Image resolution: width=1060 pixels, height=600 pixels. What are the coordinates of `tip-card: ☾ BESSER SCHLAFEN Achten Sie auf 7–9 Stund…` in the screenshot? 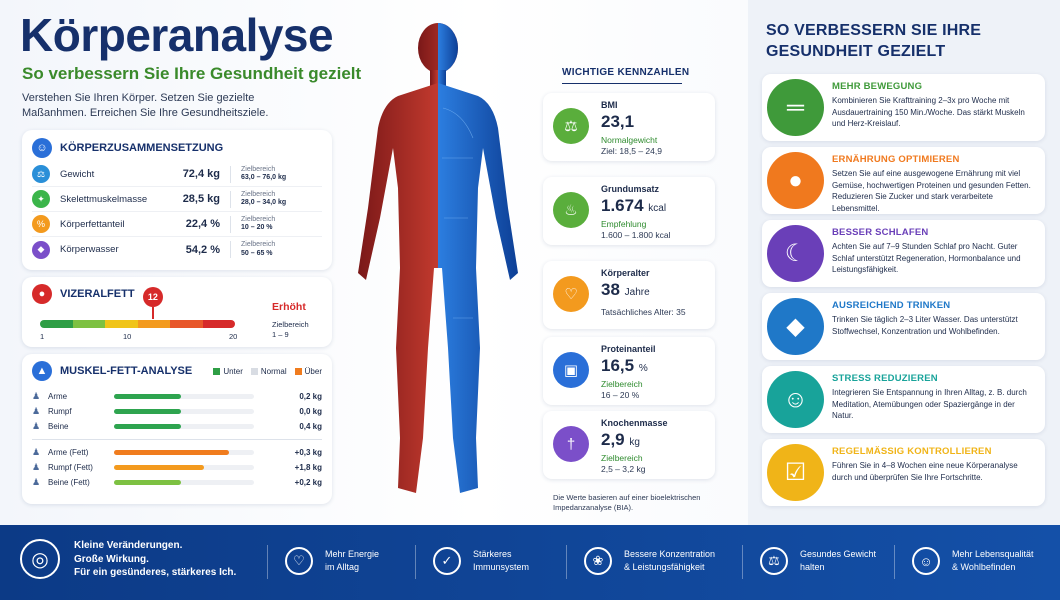 It's located at (903, 253).